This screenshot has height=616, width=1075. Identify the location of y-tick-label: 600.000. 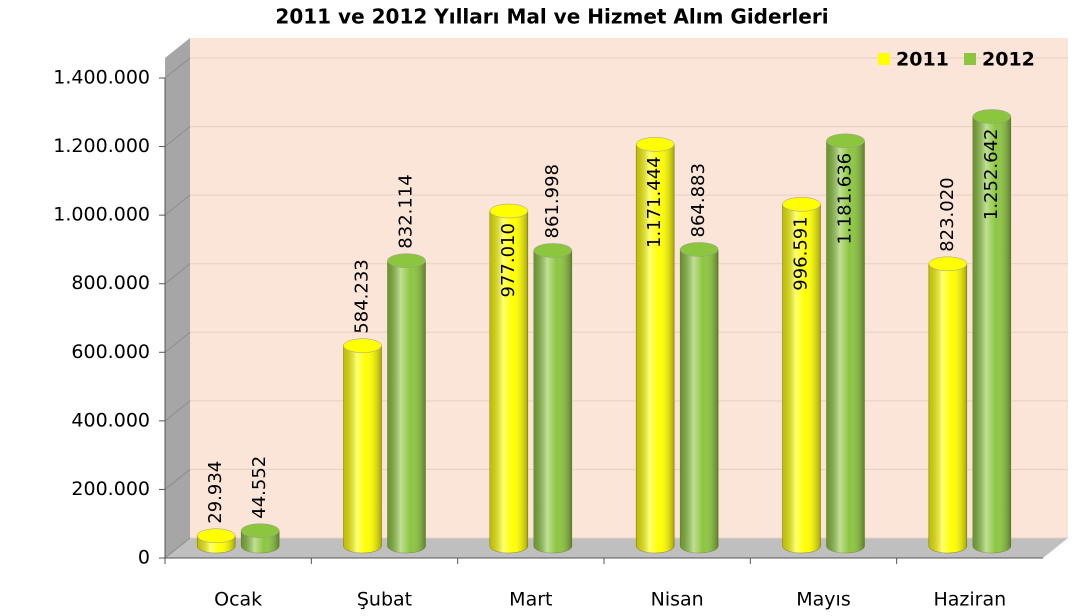
(110, 352).